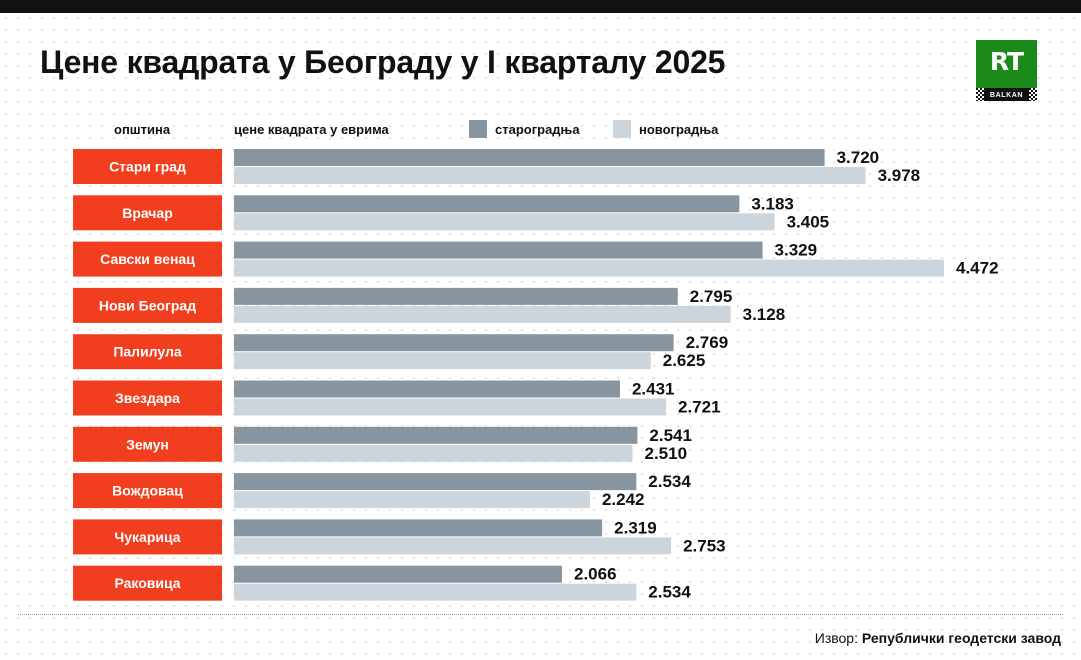 This screenshot has height=660, width=1081. Describe the element at coordinates (977, 268) in the screenshot. I see `value-label-new: 4.472` at that location.